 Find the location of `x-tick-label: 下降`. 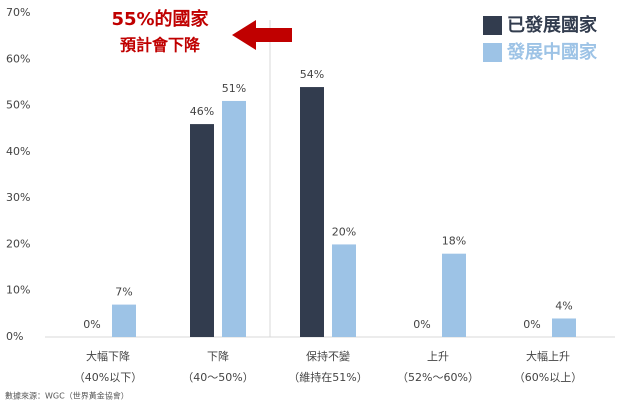

x-tick-label: 下降 is located at coordinates (218, 356).